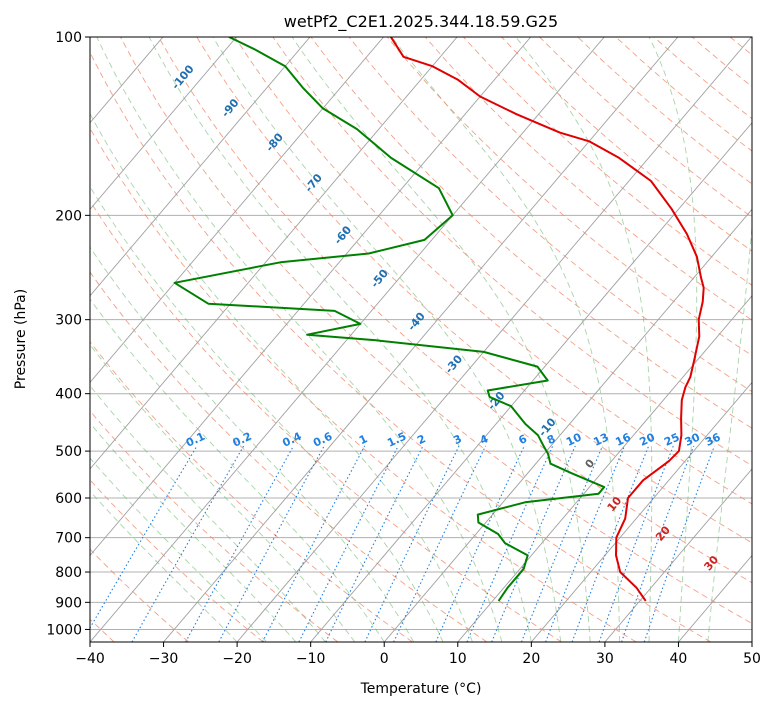  Describe the element at coordinates (531, 659) in the screenshot. I see `x-tick-label: 20` at that location.